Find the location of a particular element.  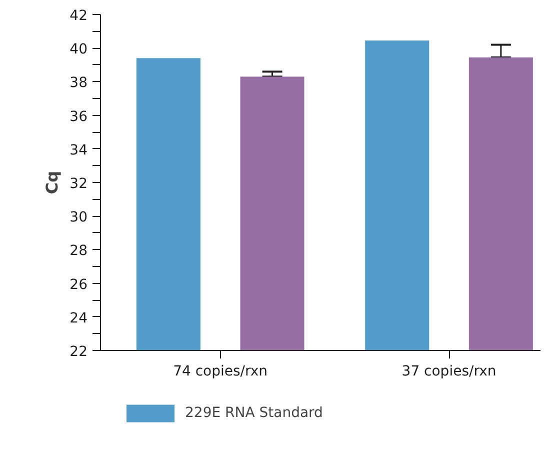

legend-label: 229E RNA Standard is located at coordinates (254, 413).